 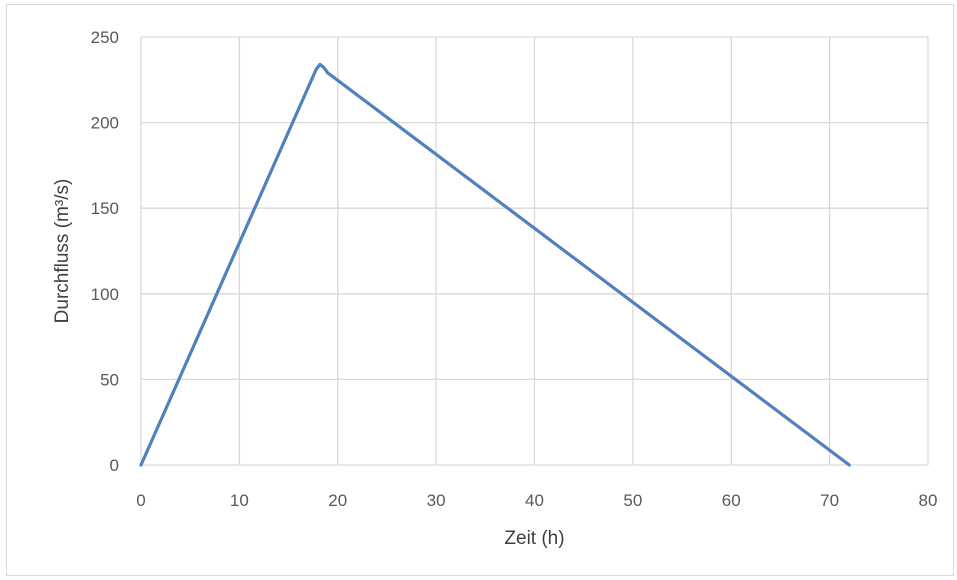 I want to click on x-tick-label: 20, so click(x=337, y=500).